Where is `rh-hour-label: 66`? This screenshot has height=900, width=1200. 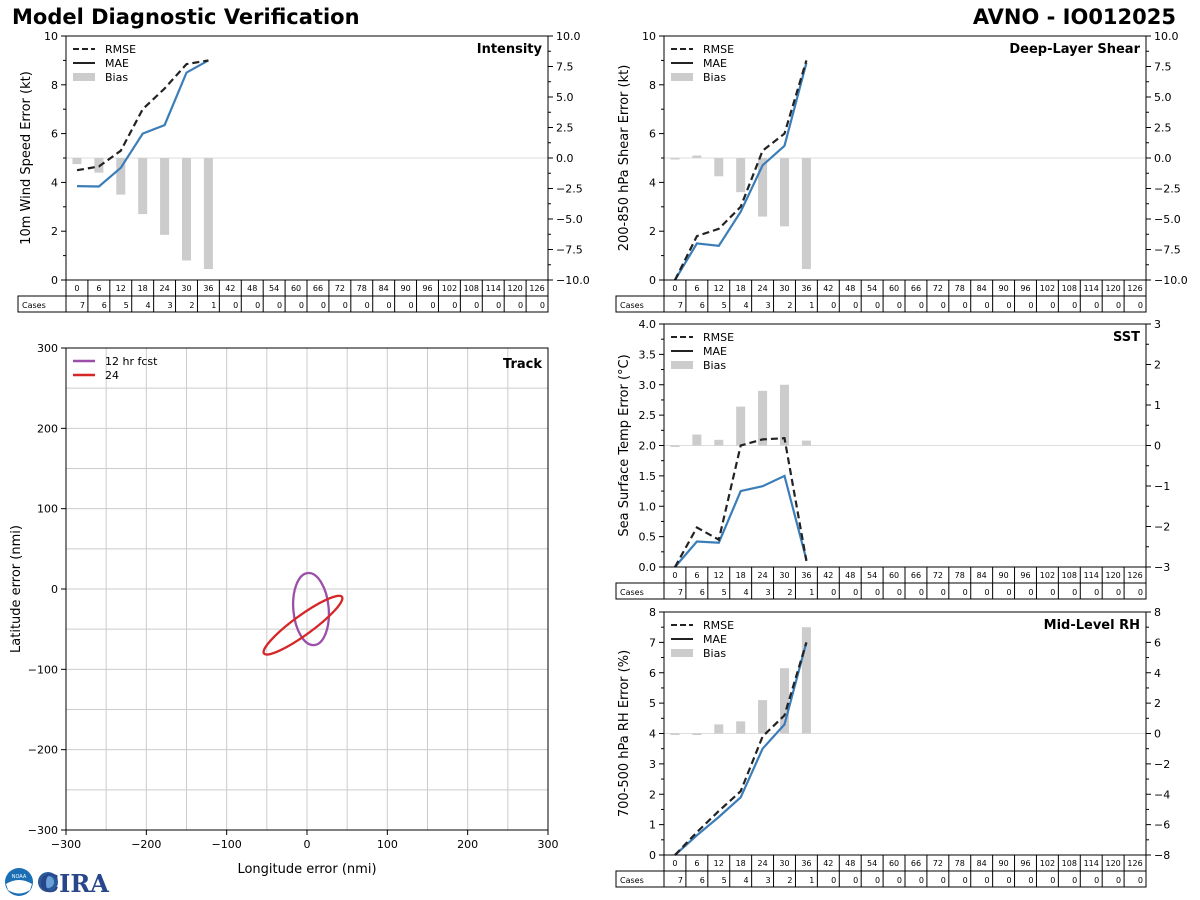 rh-hour-label: 66 is located at coordinates (916, 863).